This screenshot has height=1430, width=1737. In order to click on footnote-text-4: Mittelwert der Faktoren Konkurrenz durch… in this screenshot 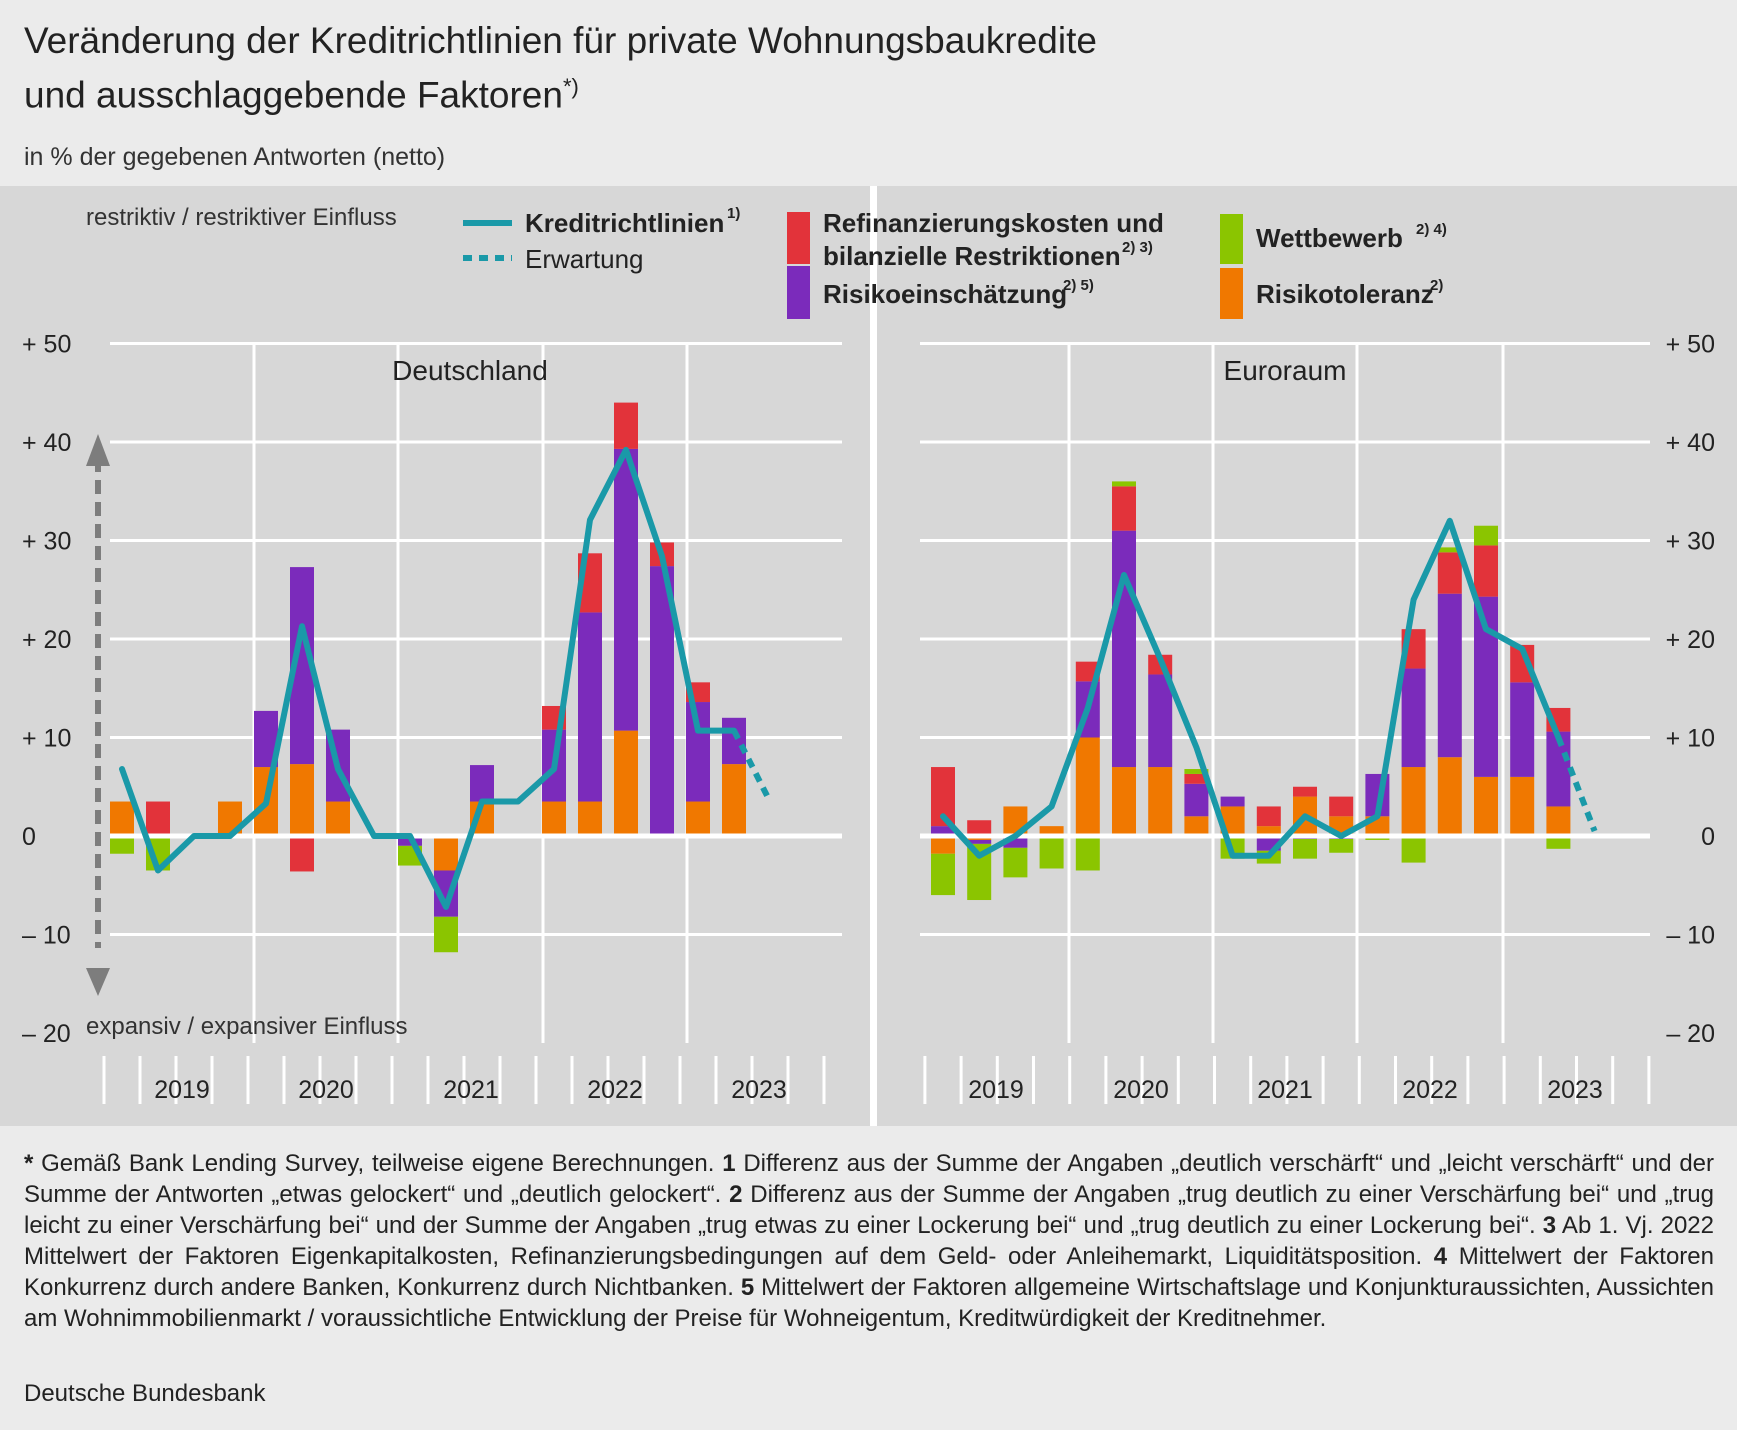, I will do `click(869, 1272)`.